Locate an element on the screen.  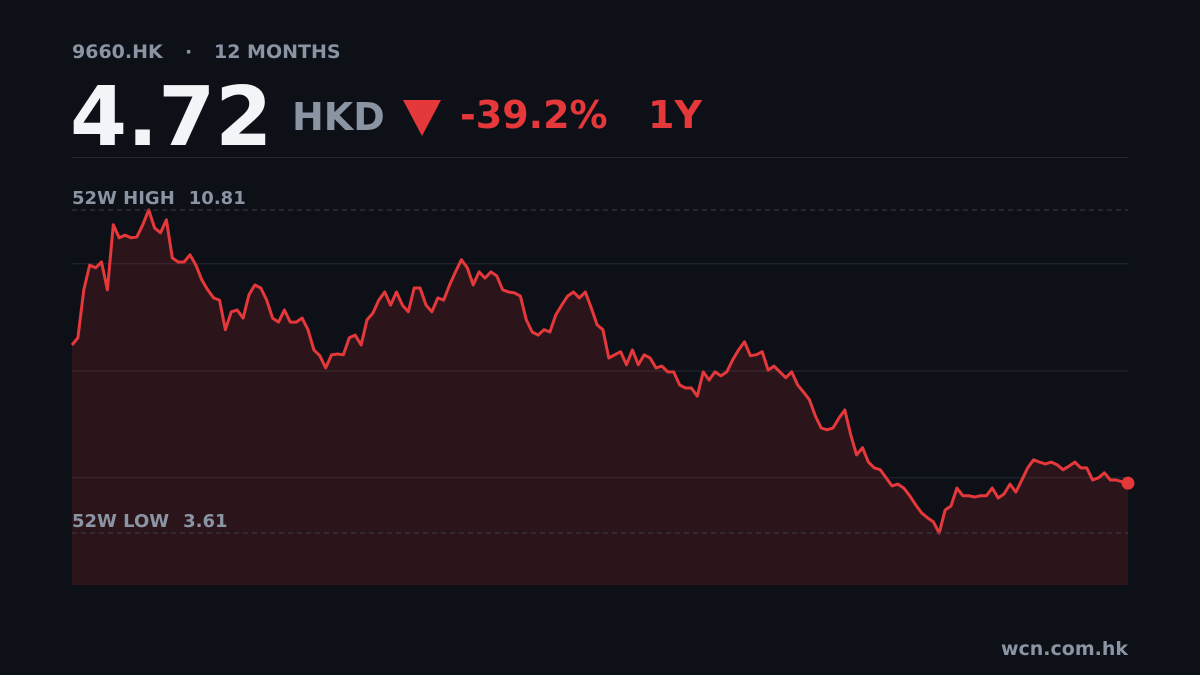
down-arrow is located at coordinates (422, 118).